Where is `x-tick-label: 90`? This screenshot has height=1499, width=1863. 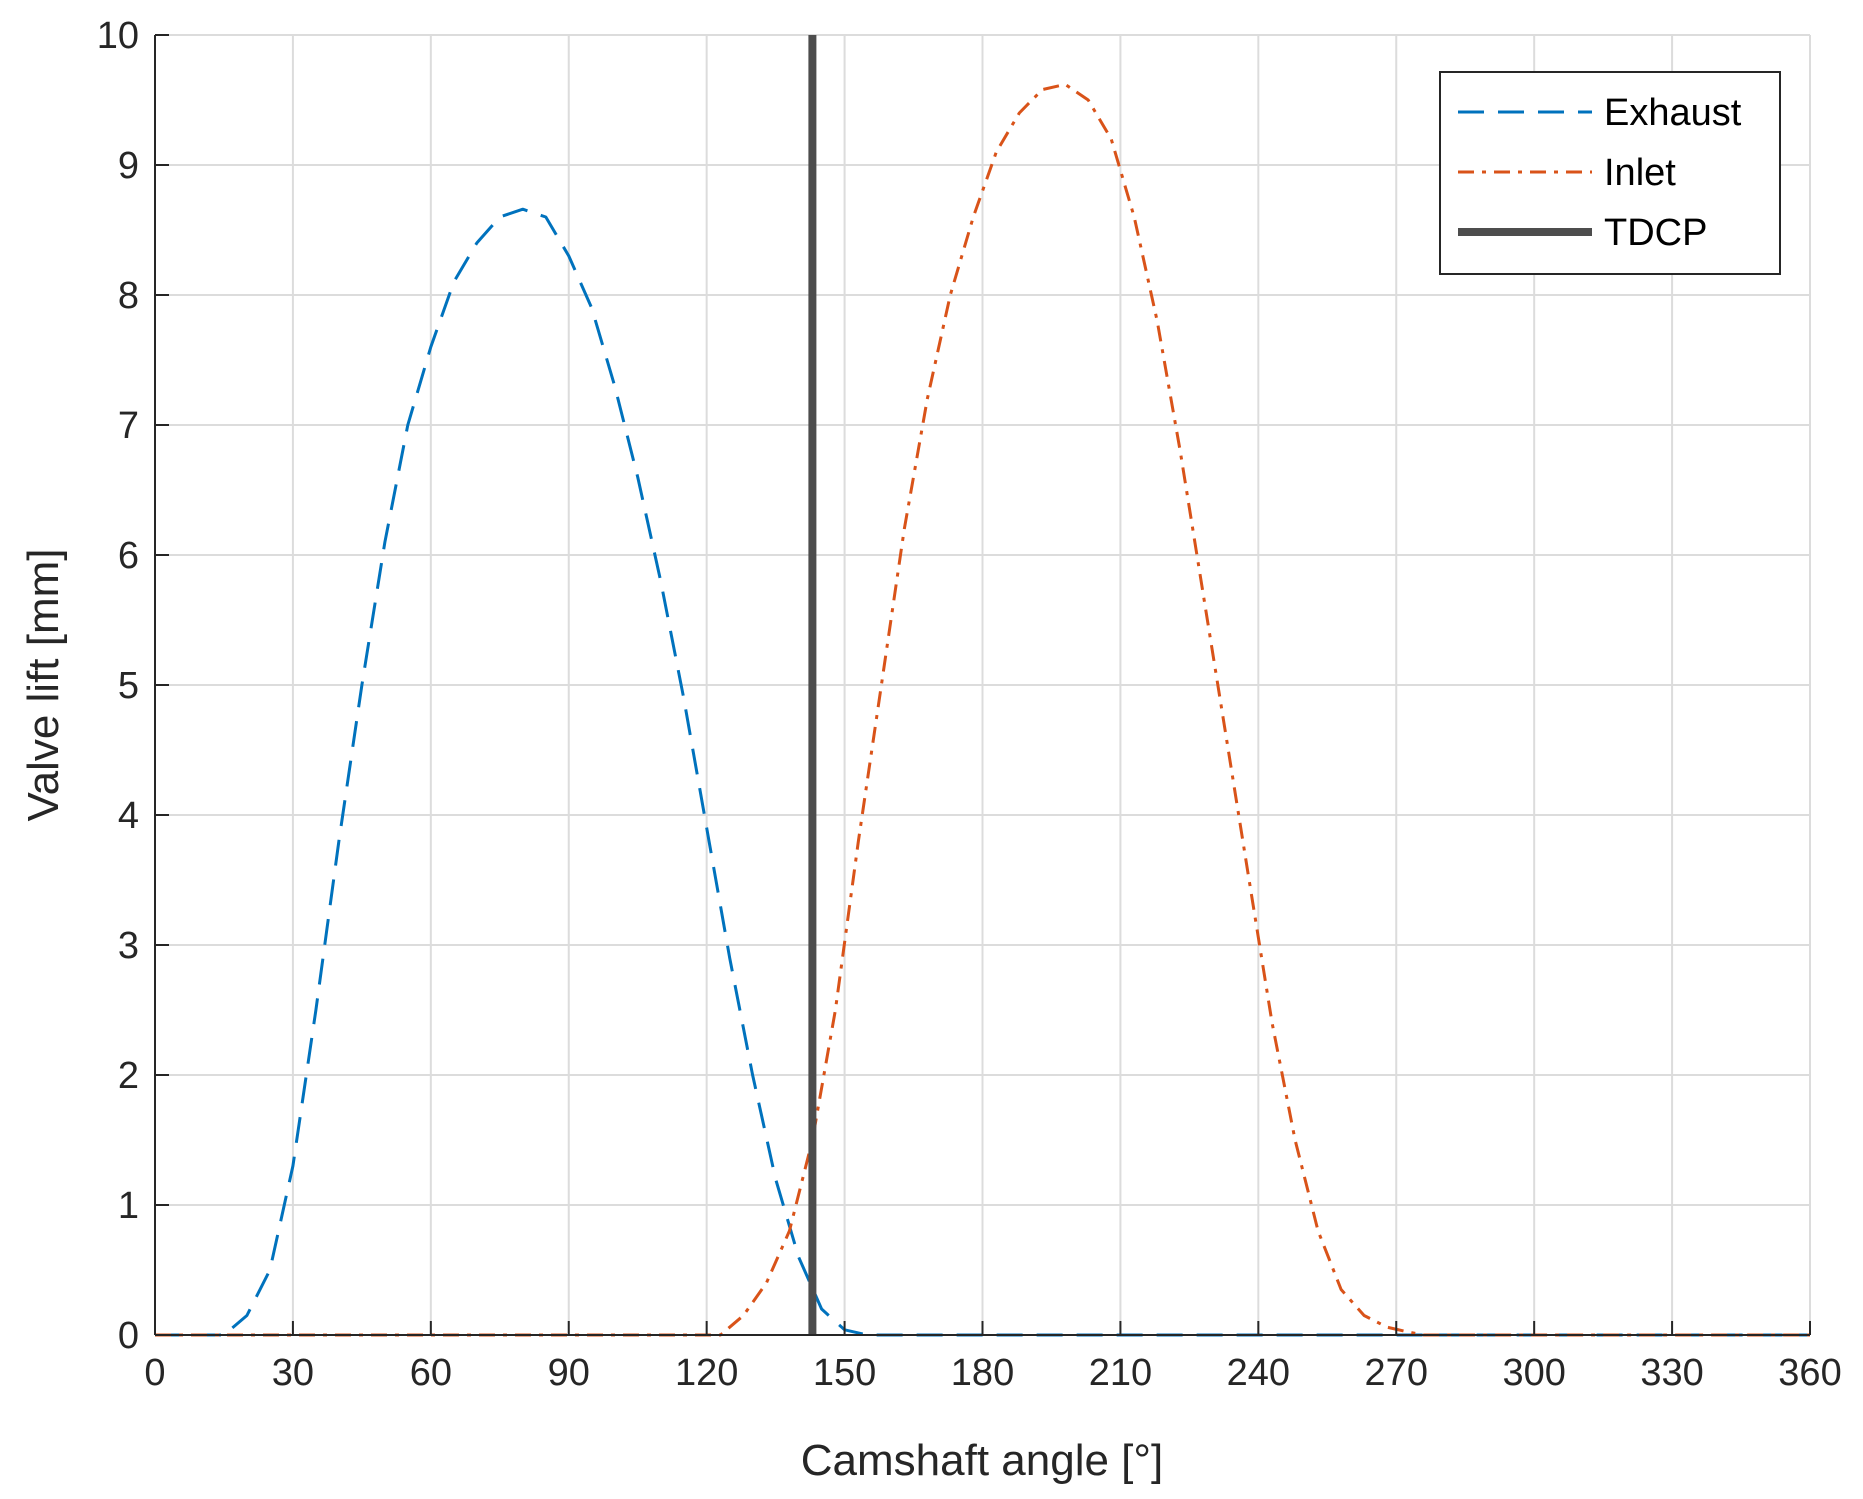
x-tick-label: 90 is located at coordinates (569, 1373).